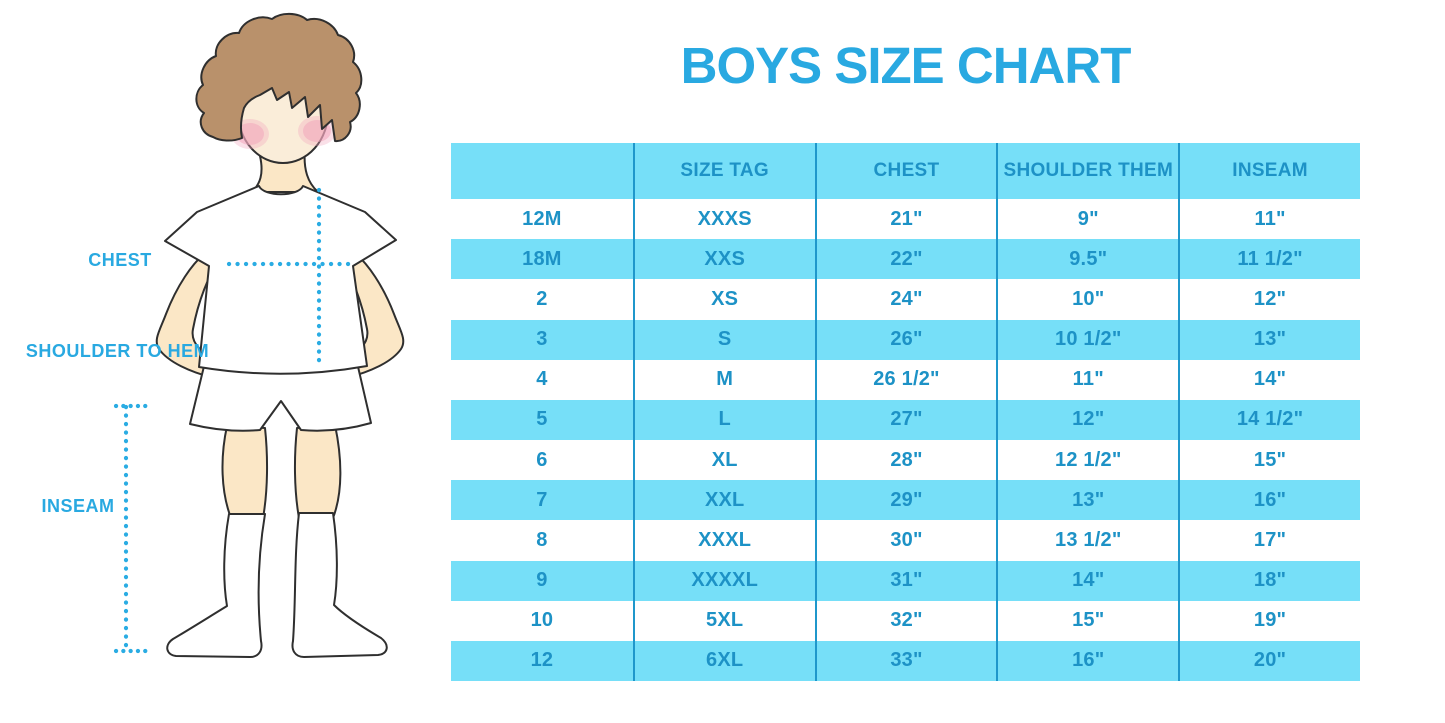 This screenshot has height=723, width=1445. I want to click on table-cell: 24", so click(905, 299).